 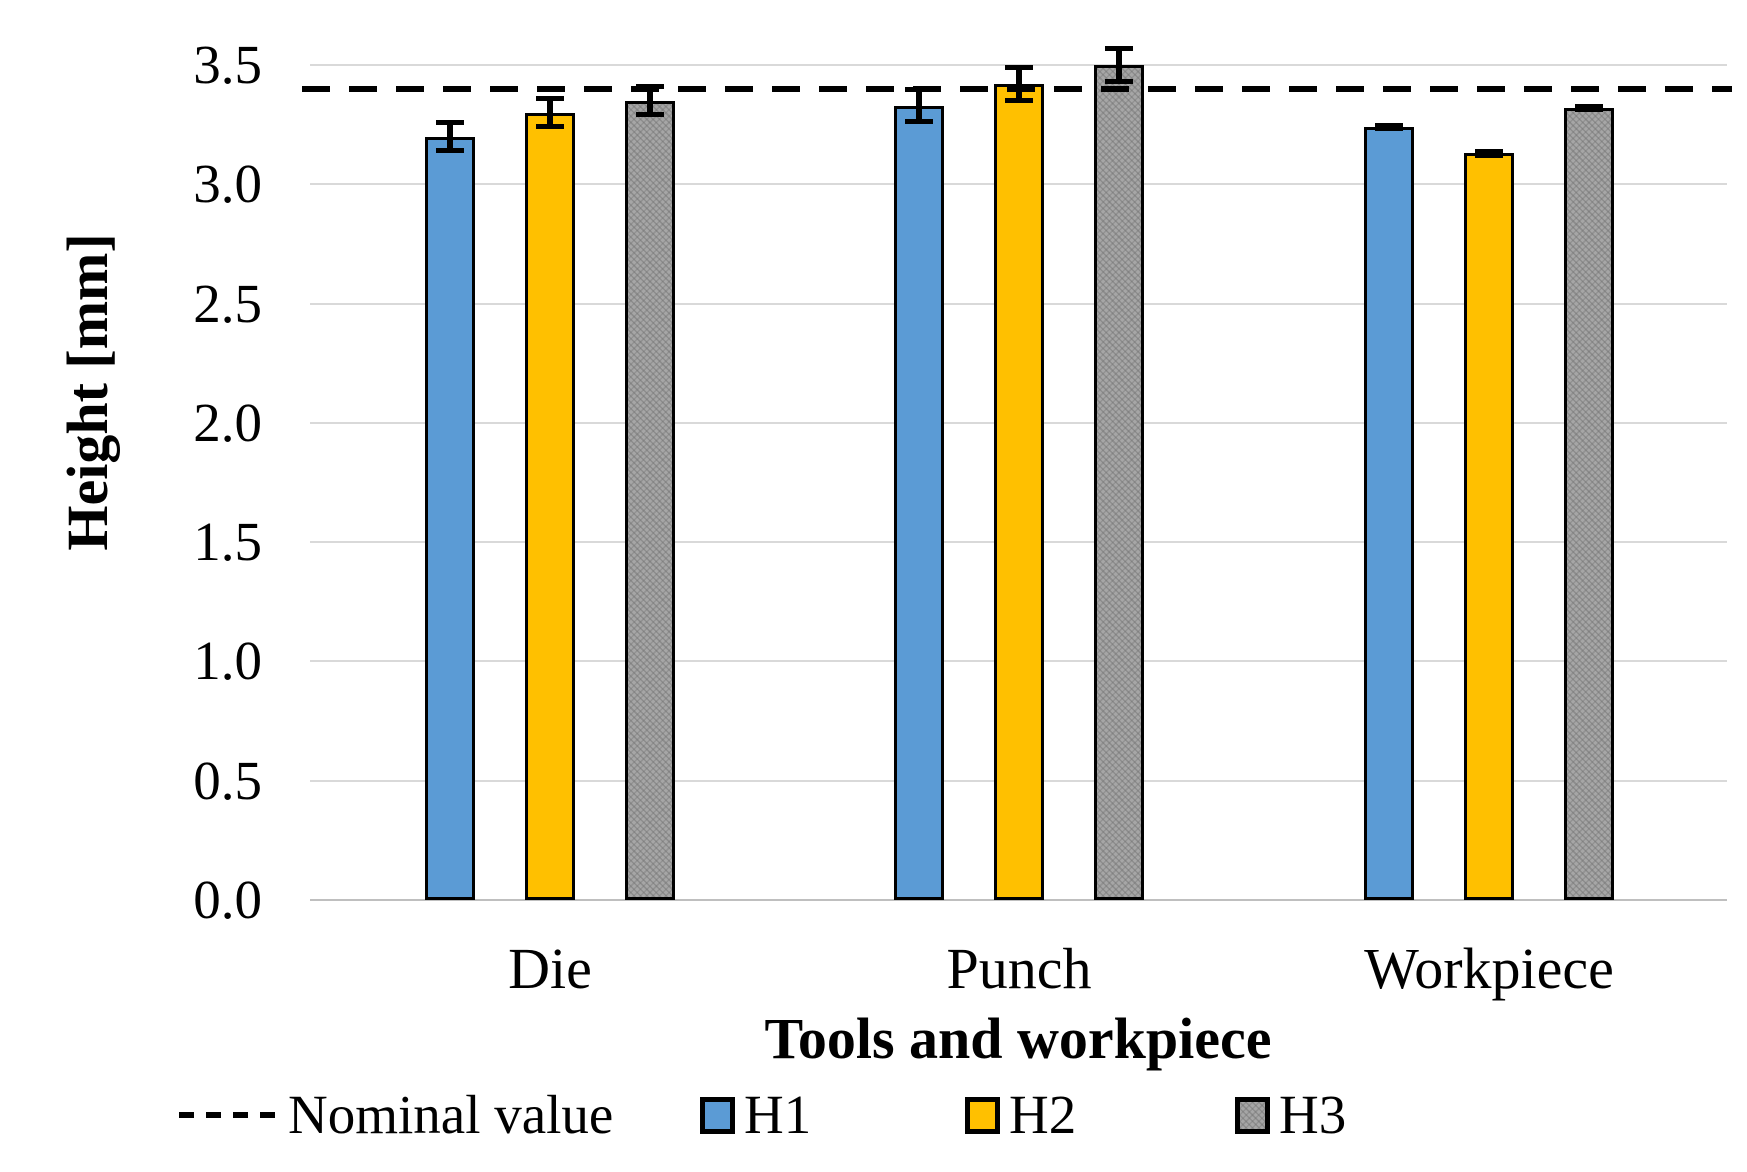 What do you see at coordinates (1018, 1038) in the screenshot?
I see `x-axis-title: Tools and workpiece` at bounding box center [1018, 1038].